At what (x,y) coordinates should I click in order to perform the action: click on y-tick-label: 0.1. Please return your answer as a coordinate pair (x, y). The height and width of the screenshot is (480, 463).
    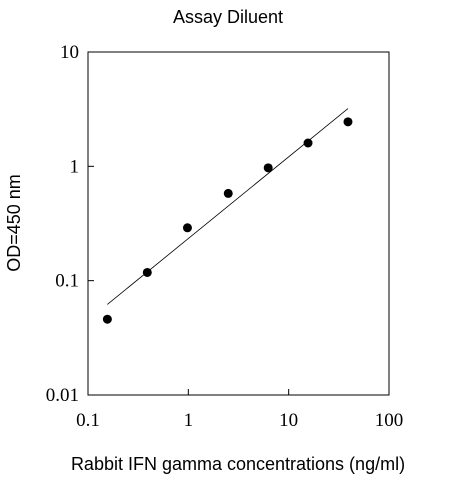
    Looking at the image, I should click on (67, 281).